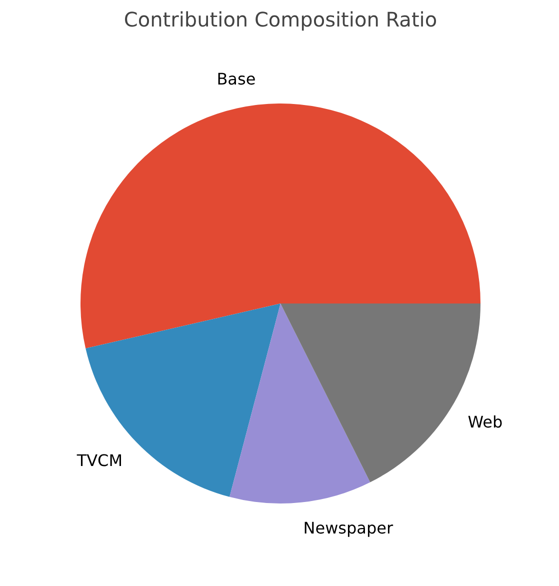 This screenshot has height=586, width=559. I want to click on slice-label: Newspaper, so click(348, 528).